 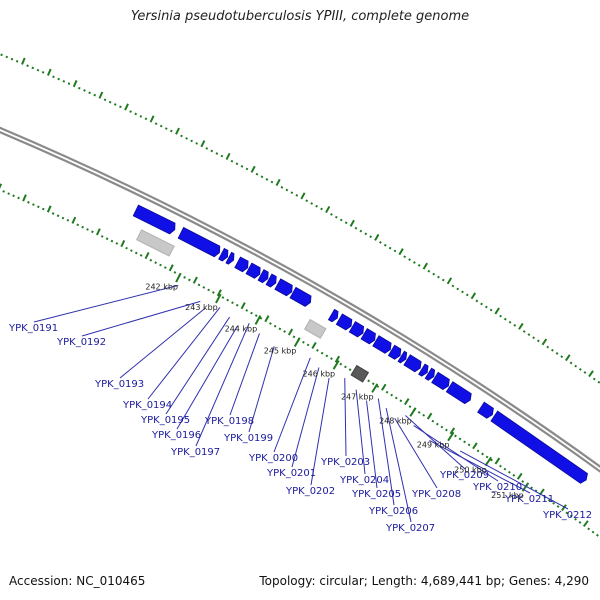 I want to click on gene-label: YPK_0193, so click(x=119, y=384).